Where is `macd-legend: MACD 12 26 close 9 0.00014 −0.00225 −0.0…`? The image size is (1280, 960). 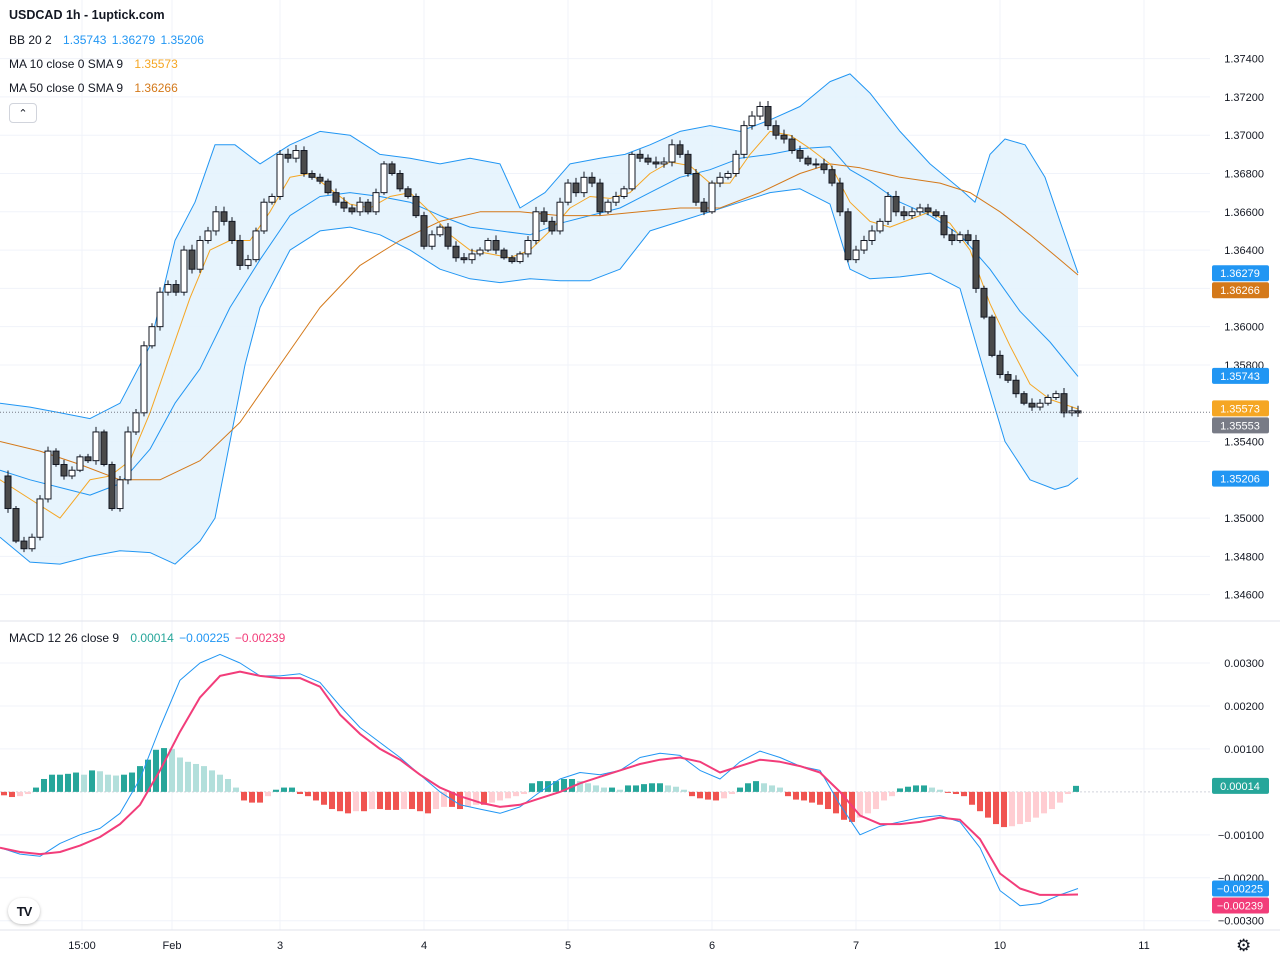 macd-legend: MACD 12 26 close 9 0.00014 −0.00225 −0.0… is located at coordinates (148, 638).